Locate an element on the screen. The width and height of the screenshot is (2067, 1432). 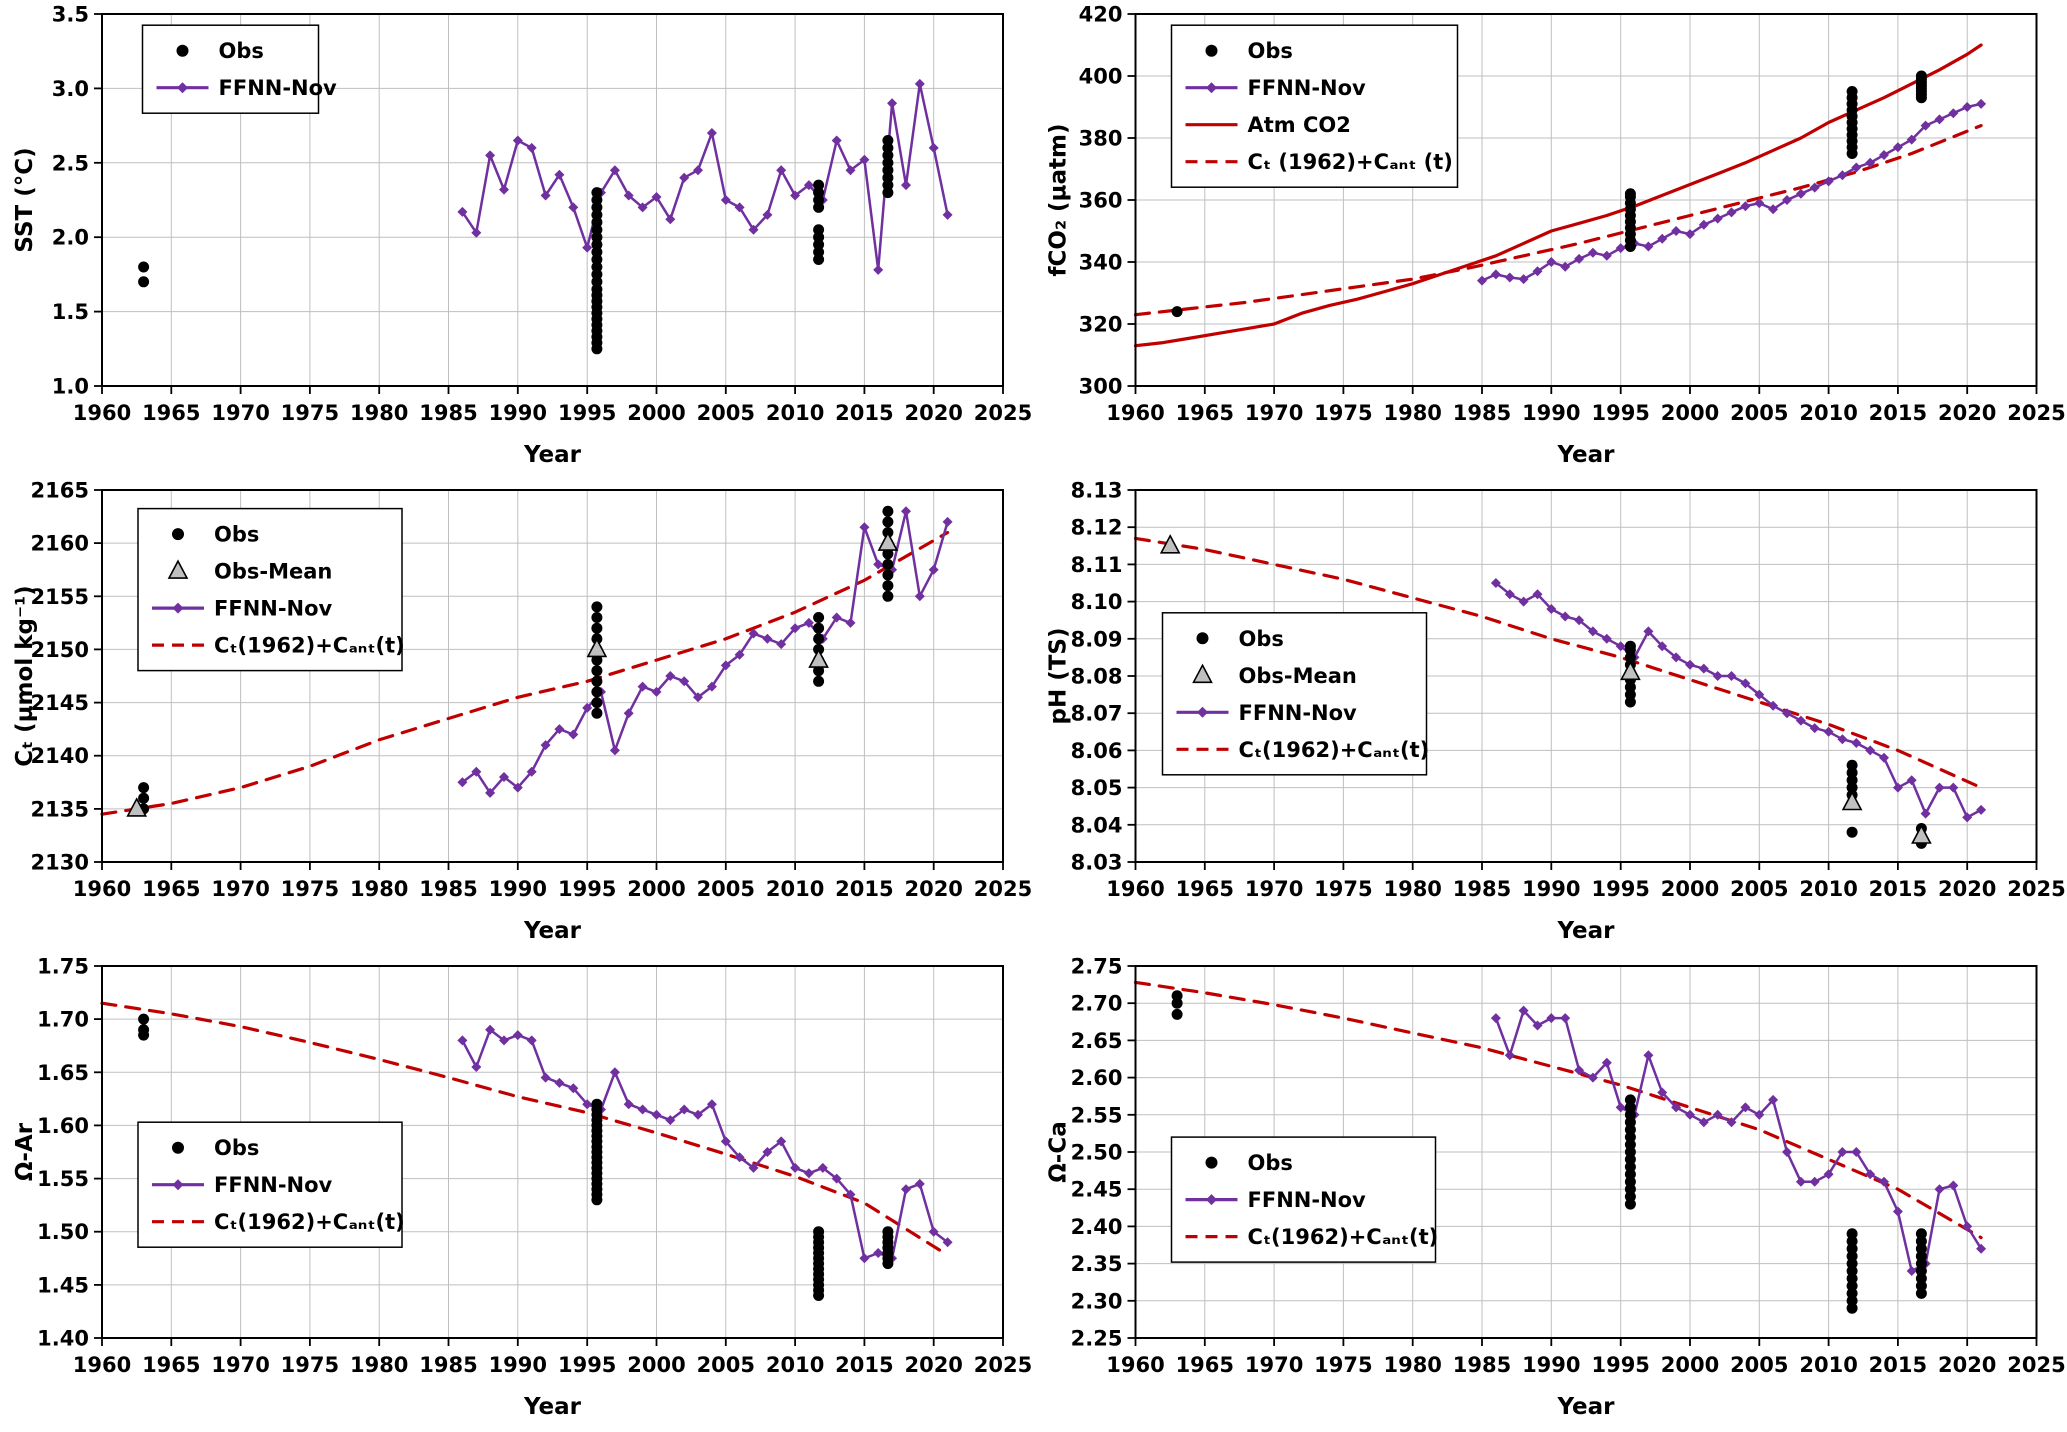
svg-text: 8.08 is located at coordinates (1097, 677).